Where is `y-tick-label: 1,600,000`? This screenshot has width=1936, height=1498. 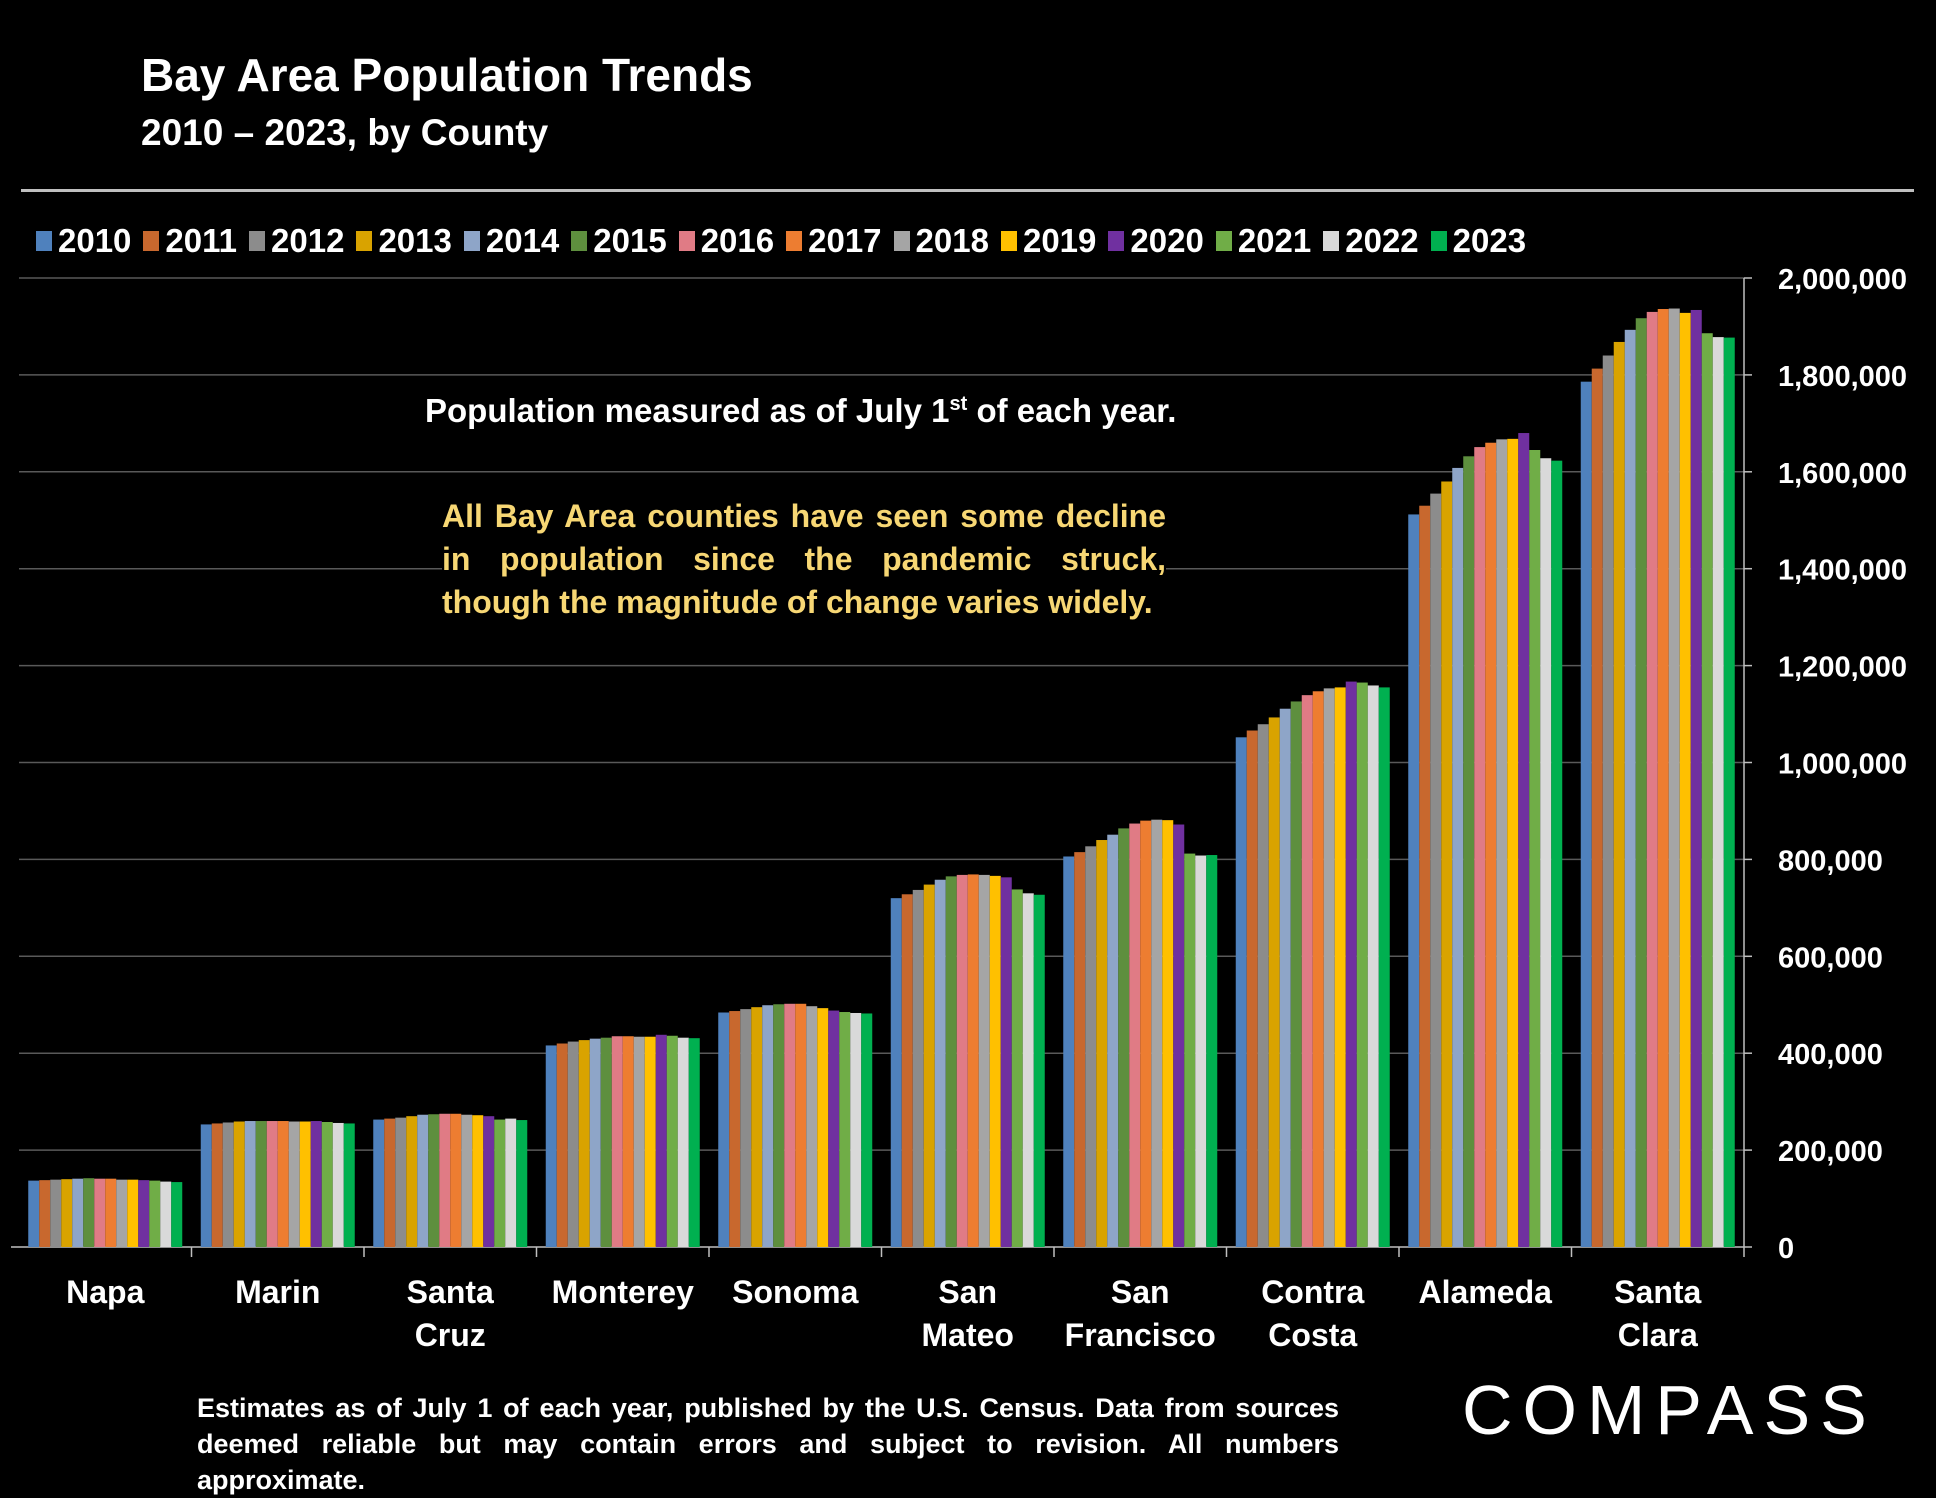
y-tick-label: 1,600,000 is located at coordinates (1842, 474).